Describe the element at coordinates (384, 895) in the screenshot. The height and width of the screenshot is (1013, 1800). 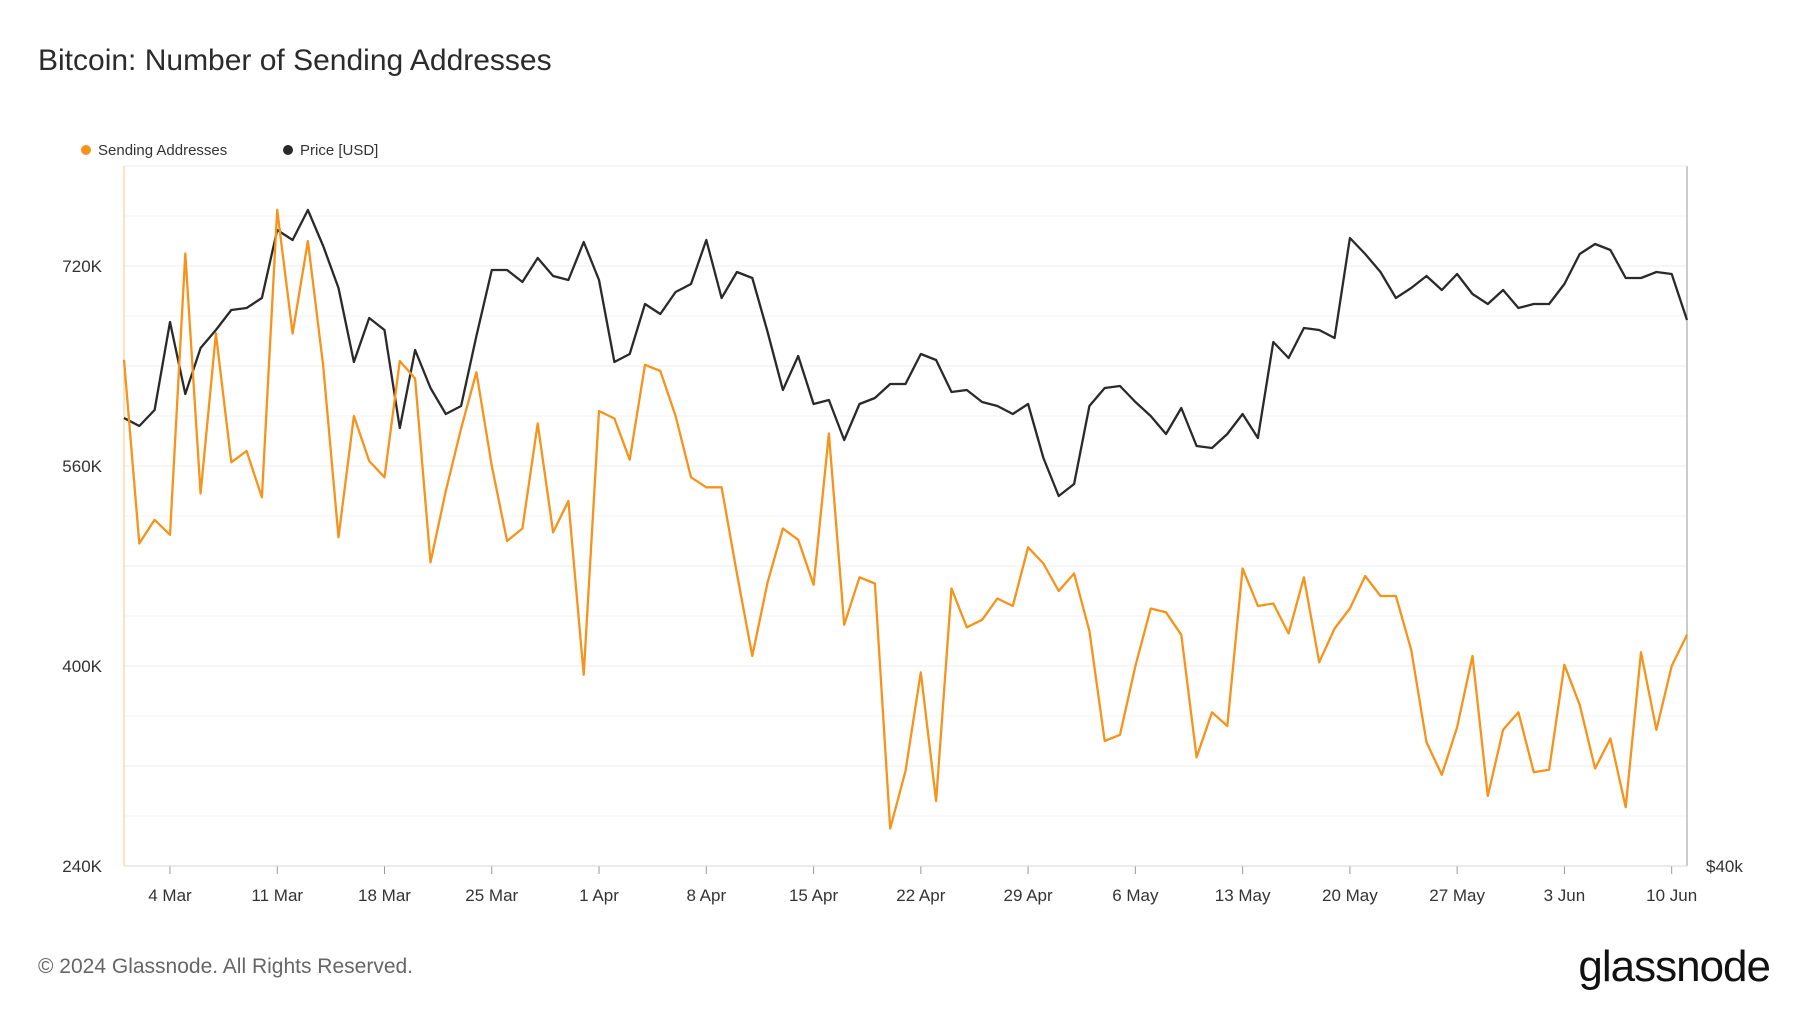
I see `x-tick-label: 18 Mar` at that location.